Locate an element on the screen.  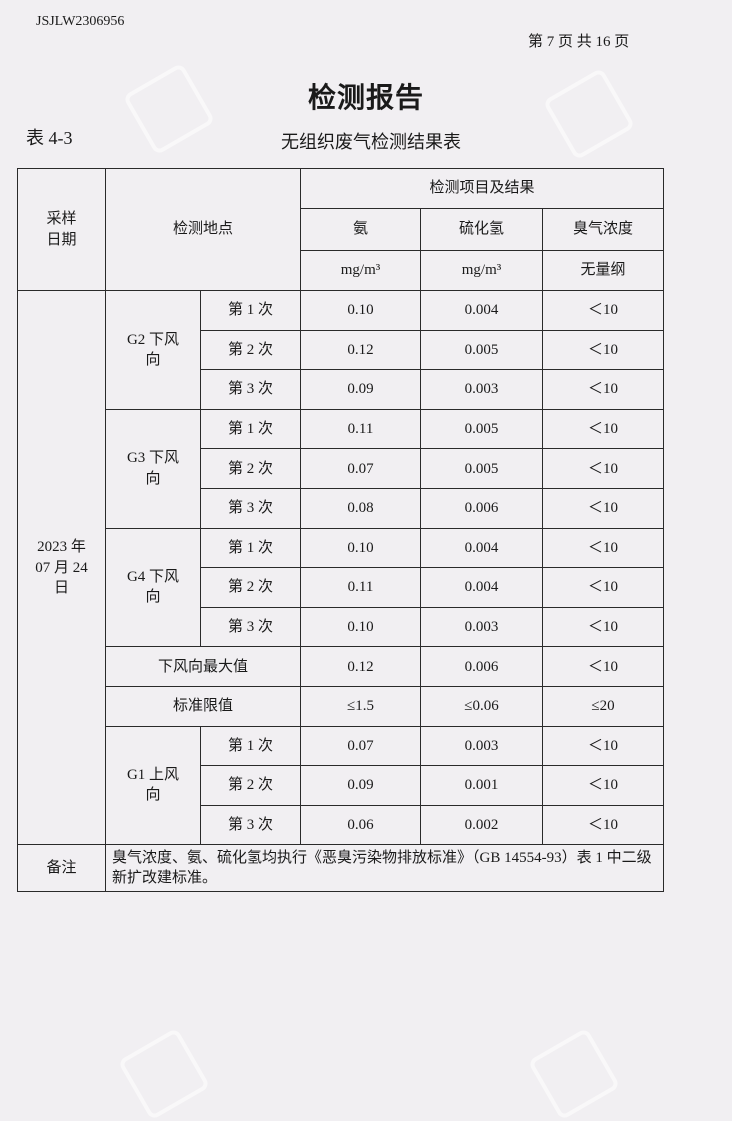
header-group: 检测项目及结果 is located at coordinates (482, 188).